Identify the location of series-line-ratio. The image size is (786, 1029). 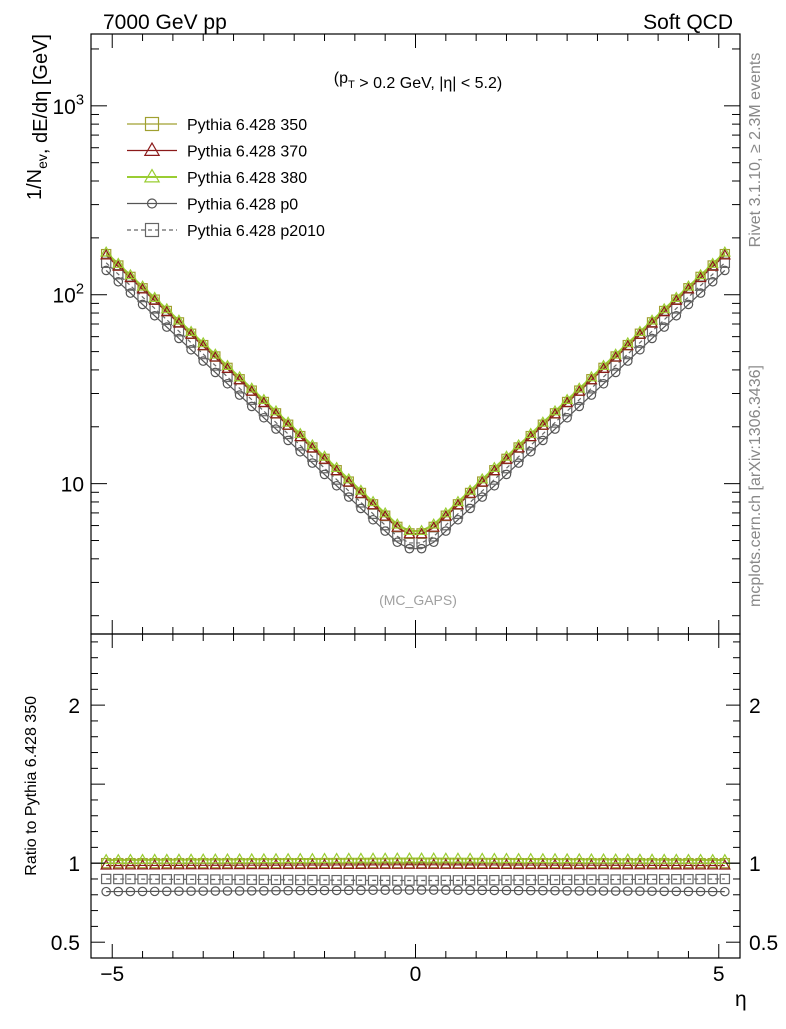
(415, 880).